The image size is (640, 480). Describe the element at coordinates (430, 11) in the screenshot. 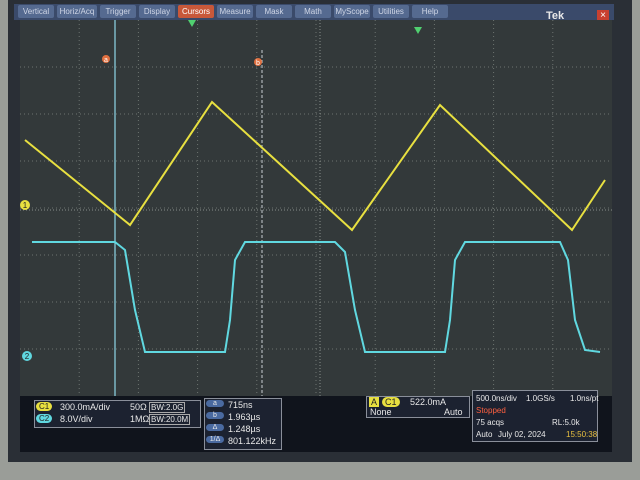

I see `menu-item: Help` at that location.